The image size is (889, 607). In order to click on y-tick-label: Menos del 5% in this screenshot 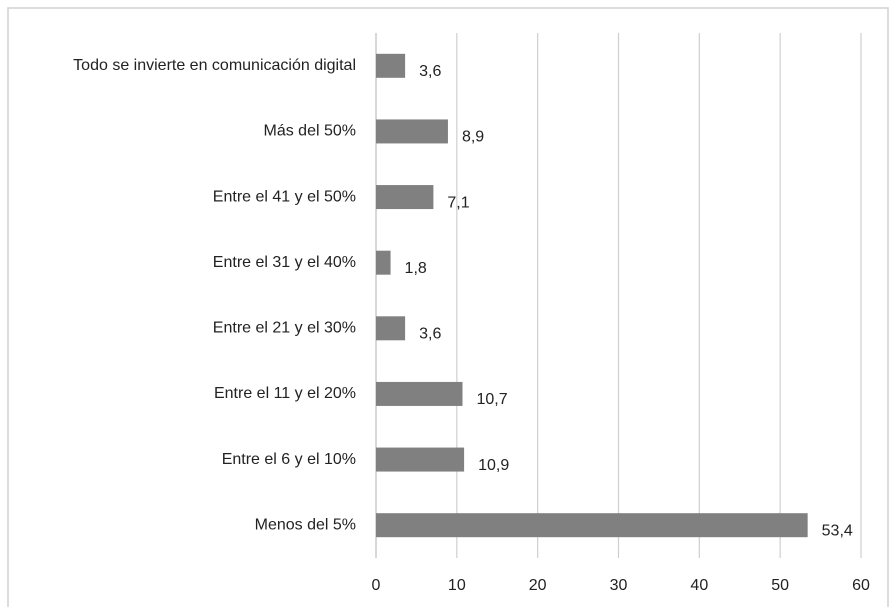, I will do `click(305, 524)`.